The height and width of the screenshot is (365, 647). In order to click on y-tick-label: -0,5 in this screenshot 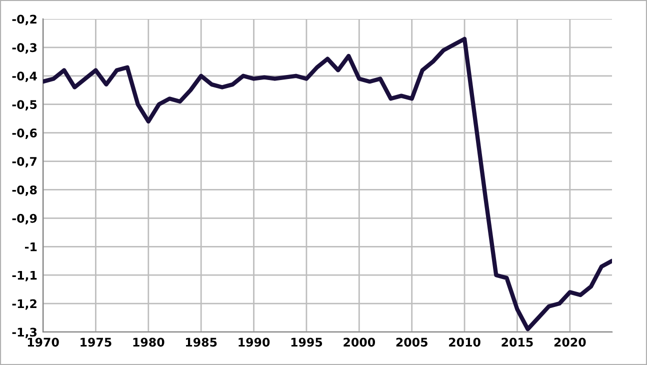, I will do `click(24, 105)`.